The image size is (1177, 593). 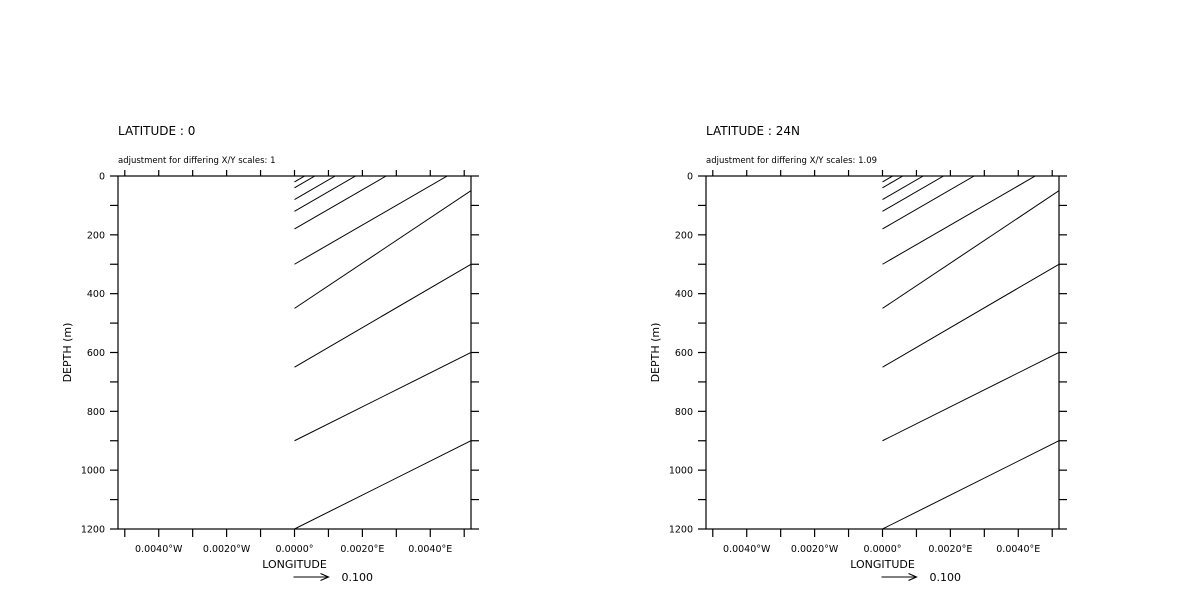 I want to click on scale-note: adjustment for differing X/Y scales: 1, so click(x=197, y=161).